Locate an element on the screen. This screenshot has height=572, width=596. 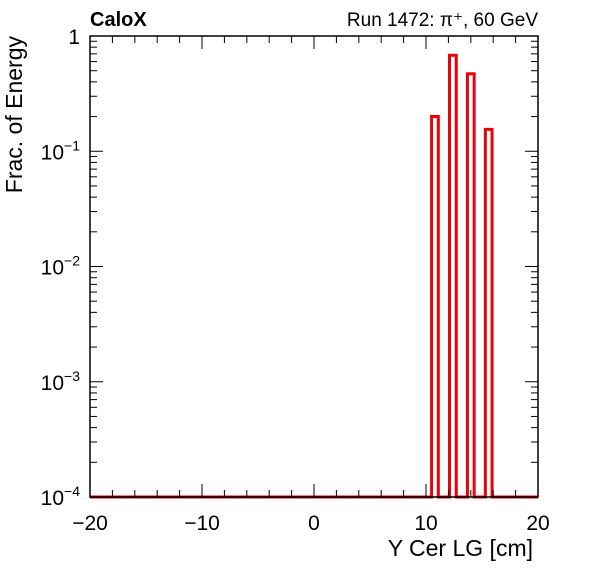
y-tick-label-exponent: −3 is located at coordinates (72, 376).